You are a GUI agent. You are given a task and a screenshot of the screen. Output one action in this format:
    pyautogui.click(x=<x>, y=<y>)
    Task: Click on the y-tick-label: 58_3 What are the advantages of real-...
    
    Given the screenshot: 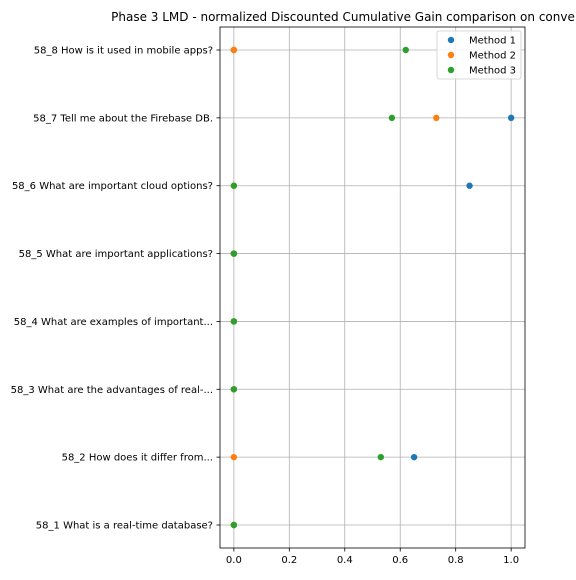 What is the action you would take?
    pyautogui.click(x=112, y=390)
    